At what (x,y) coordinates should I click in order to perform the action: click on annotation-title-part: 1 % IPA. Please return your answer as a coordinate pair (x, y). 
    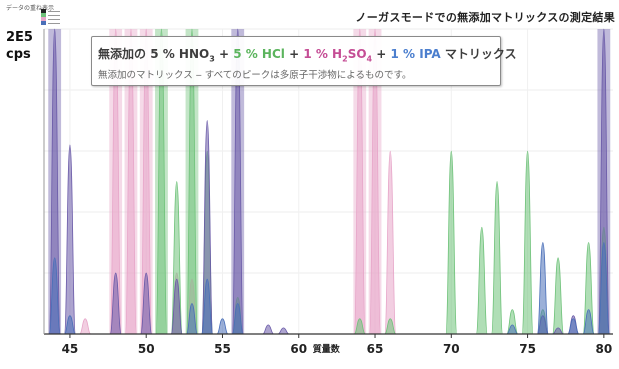
    Looking at the image, I should click on (415, 54).